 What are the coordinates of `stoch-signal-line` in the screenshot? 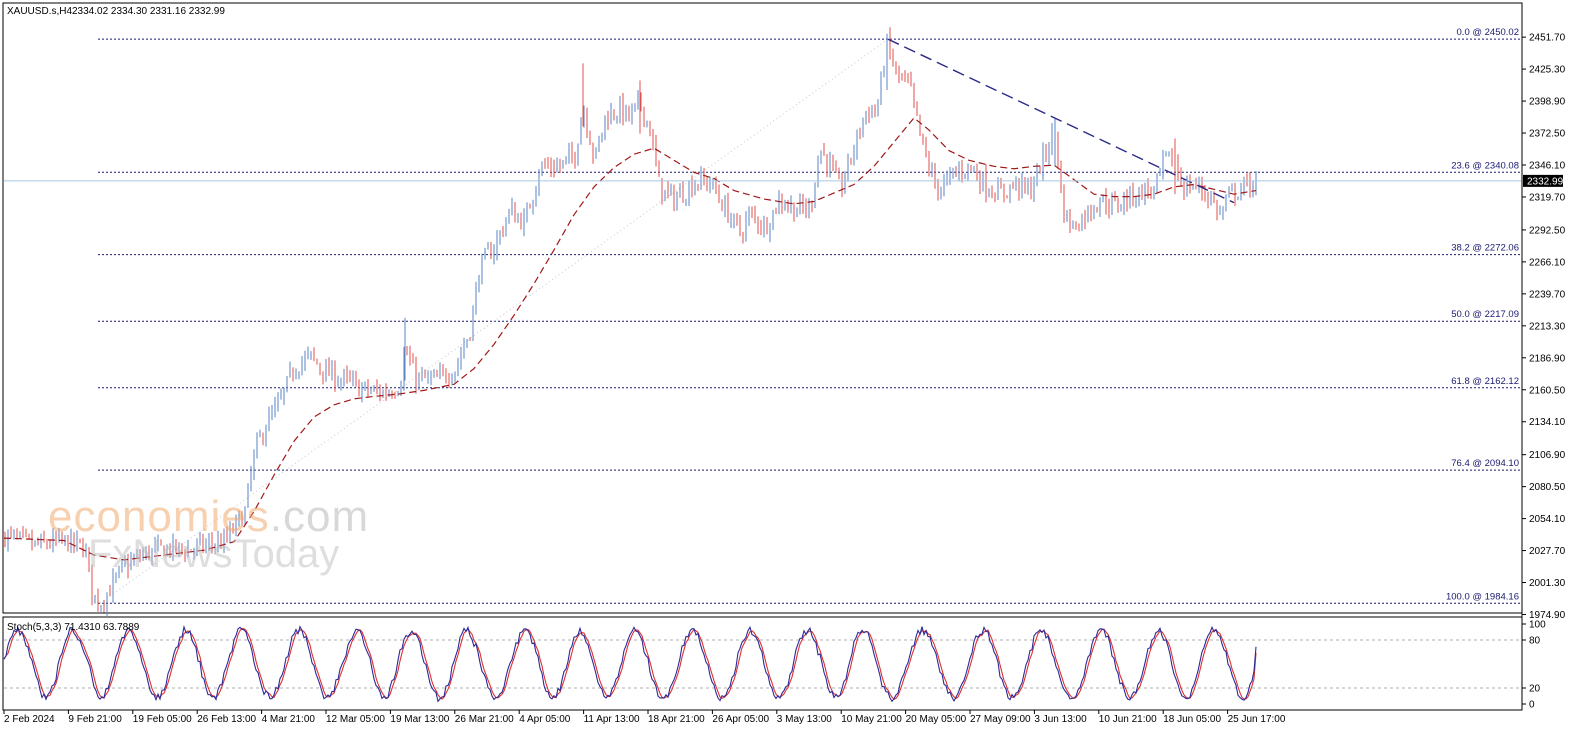 It's located at (630, 664).